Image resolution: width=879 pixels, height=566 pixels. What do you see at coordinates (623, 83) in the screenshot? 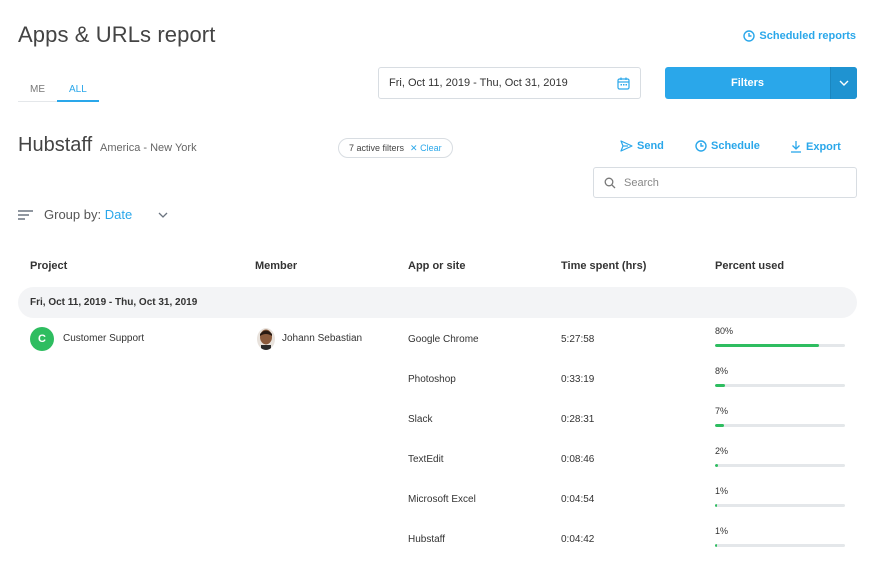
I see `calendar-icon` at bounding box center [623, 83].